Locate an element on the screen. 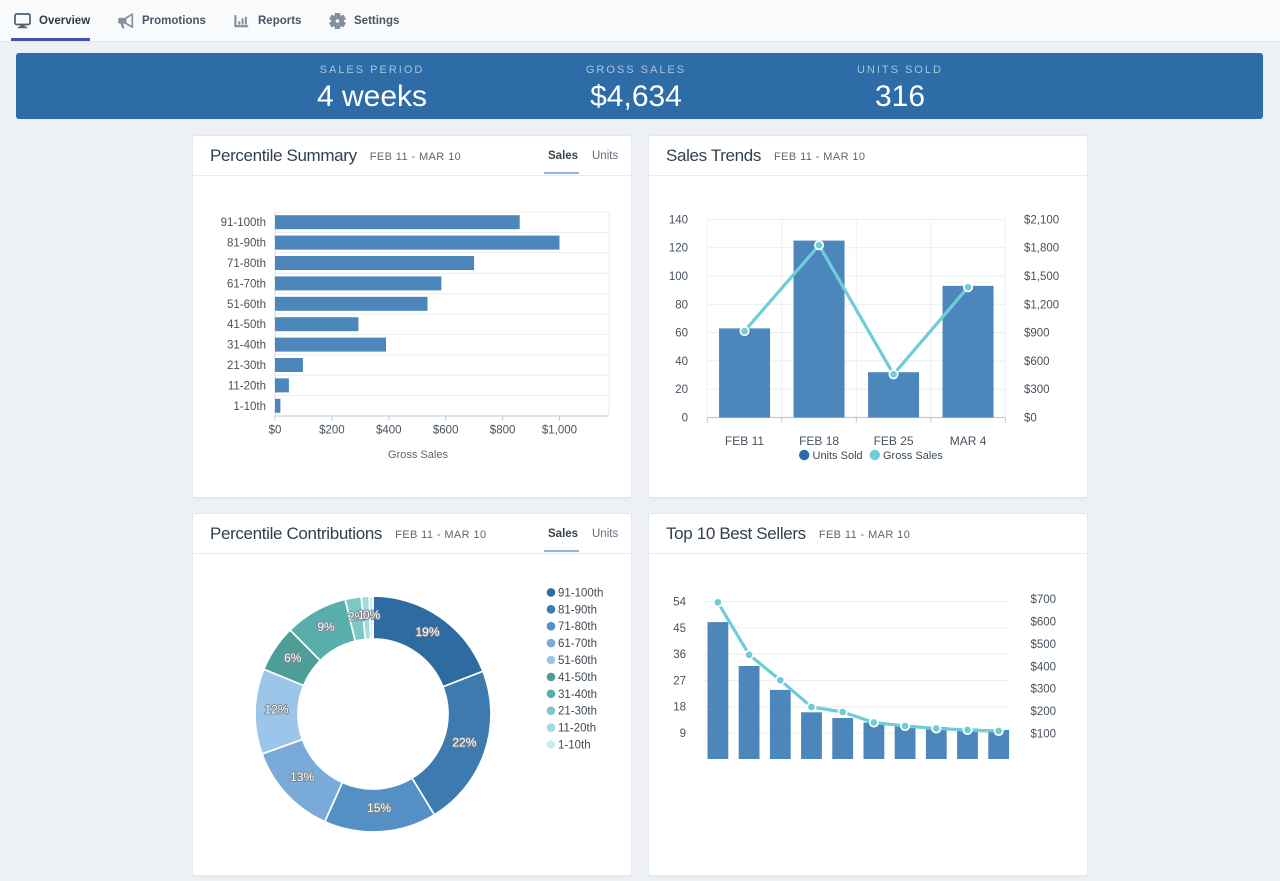  svg-text: $2,100 is located at coordinates (1041, 220).